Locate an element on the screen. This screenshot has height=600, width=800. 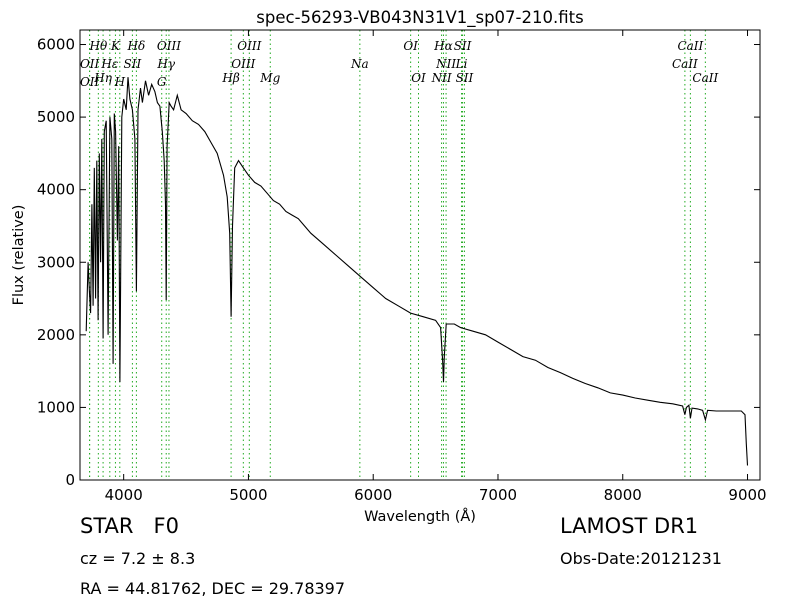
y-tick-label-5: 5000 is located at coordinates (56, 117).